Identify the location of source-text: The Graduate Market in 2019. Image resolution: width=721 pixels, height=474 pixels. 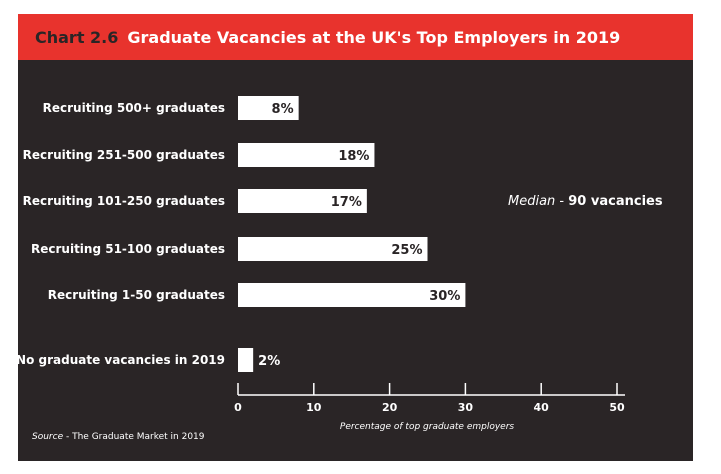
(138, 437).